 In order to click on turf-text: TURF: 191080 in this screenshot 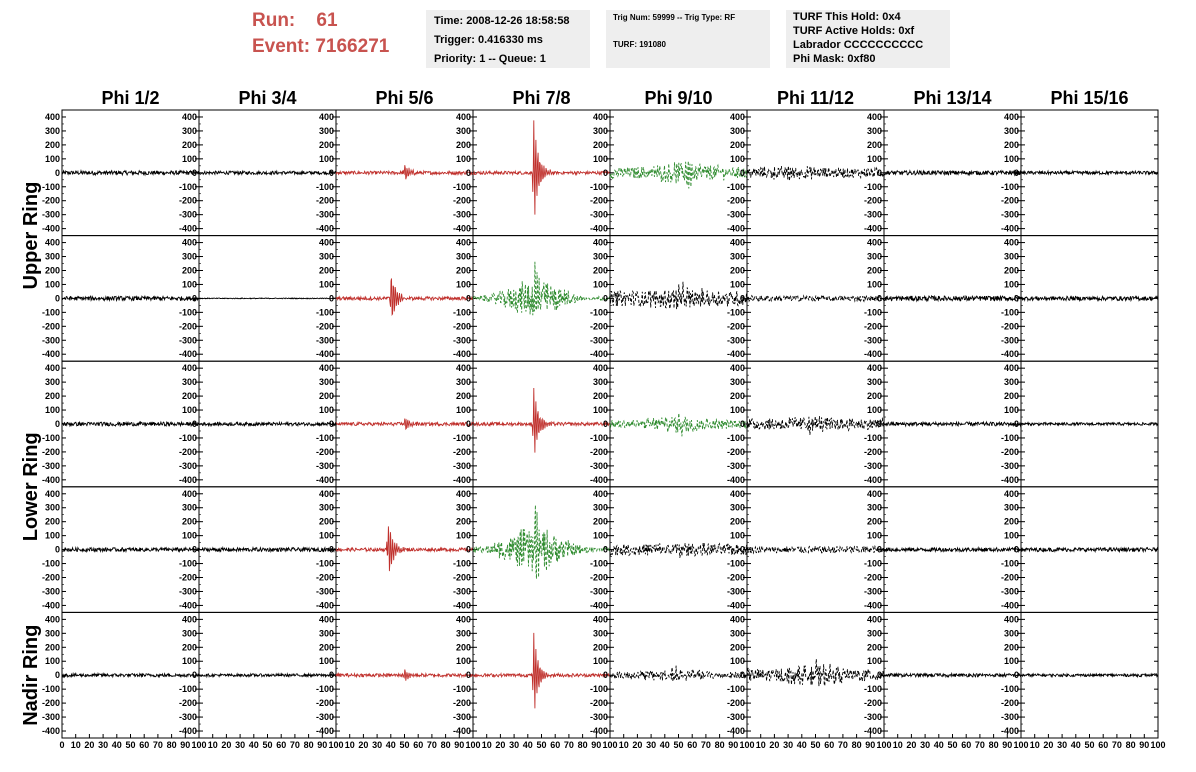, I will do `click(639, 44)`.